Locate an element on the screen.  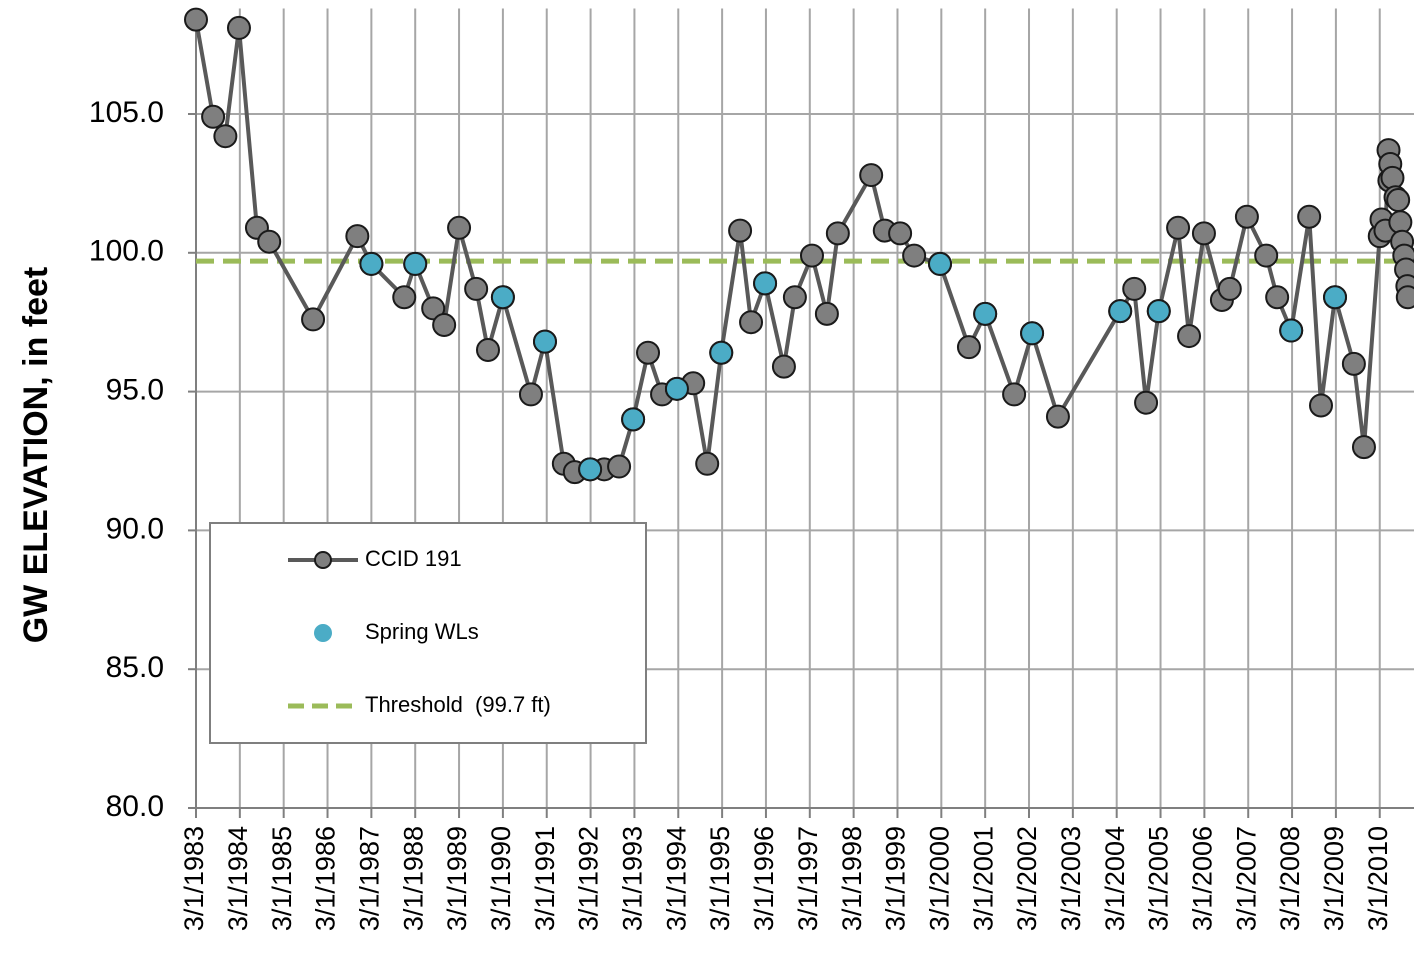
x-tick-label: 3/1/2007 is located at coordinates (1246, 878).